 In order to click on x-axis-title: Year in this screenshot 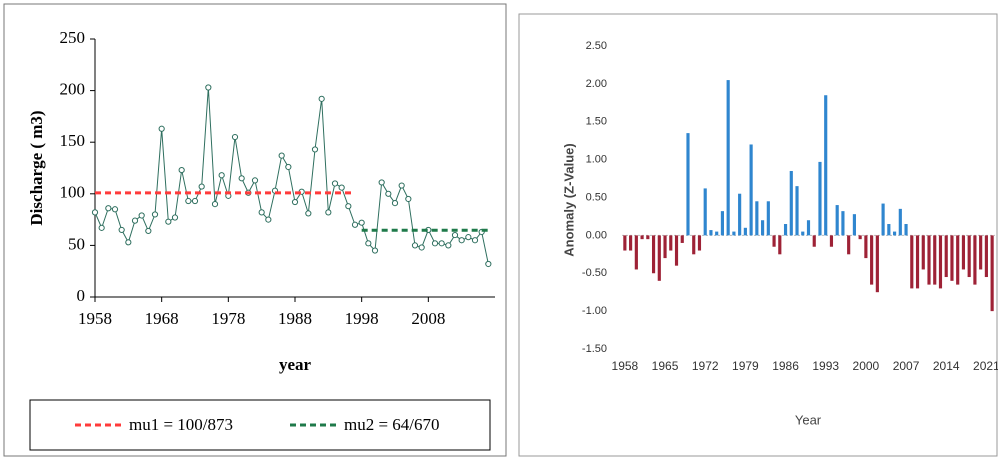, I will do `click(808, 419)`.